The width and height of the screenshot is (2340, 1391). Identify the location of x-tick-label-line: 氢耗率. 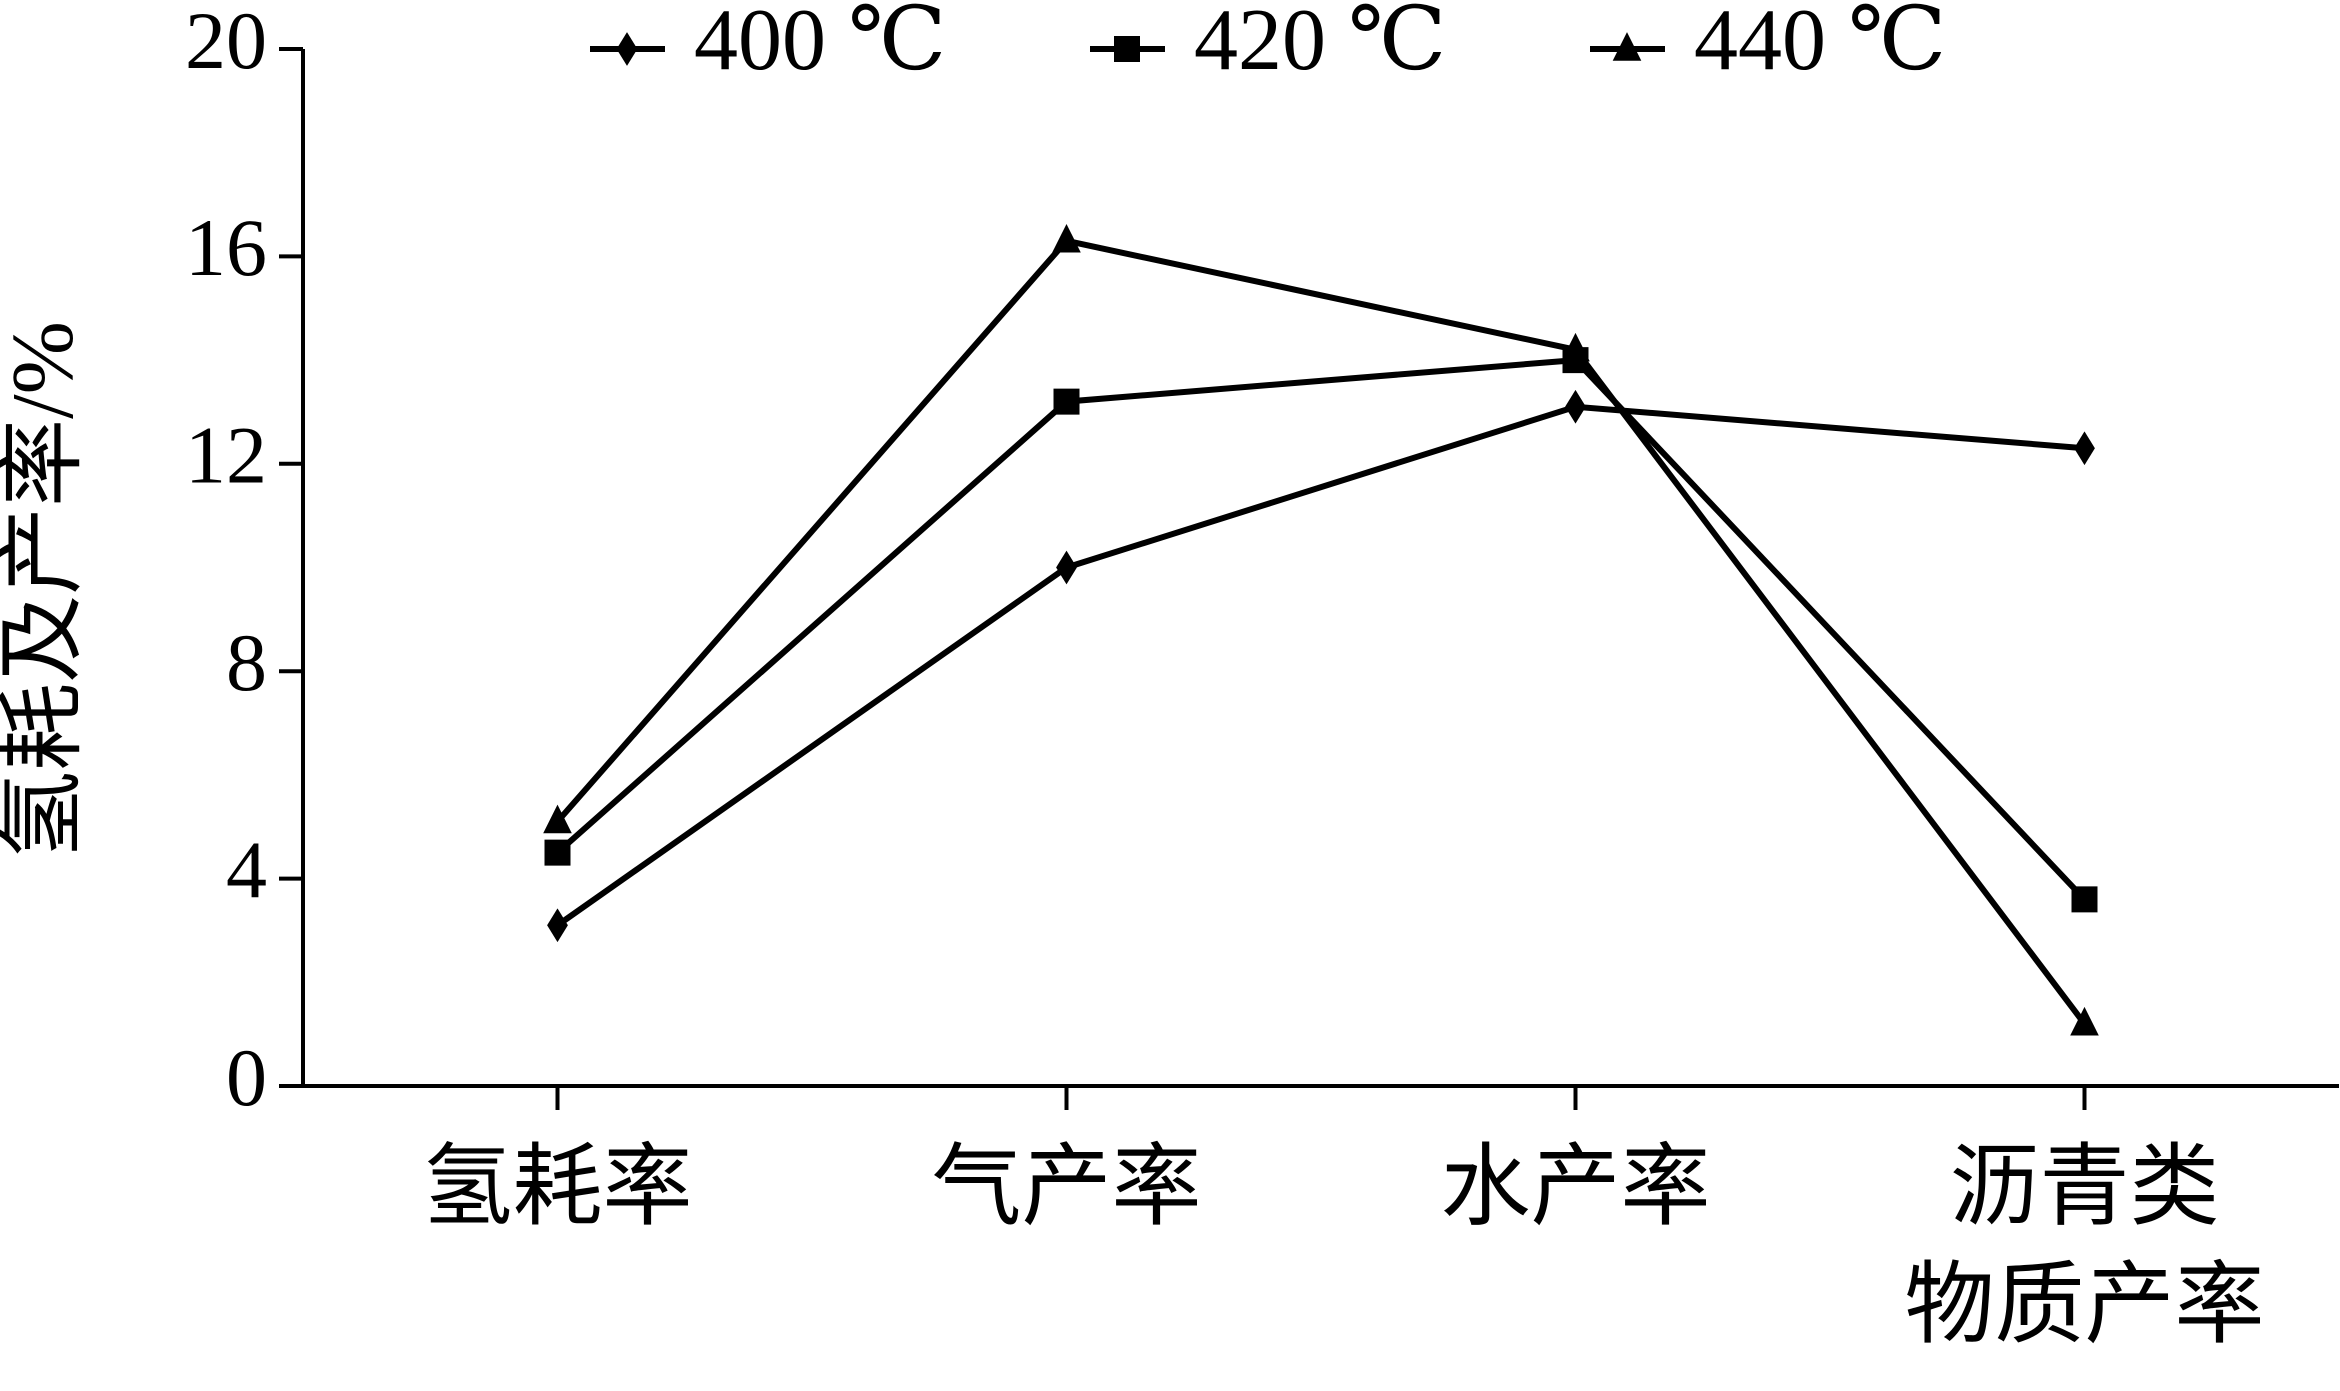
(558, 1187).